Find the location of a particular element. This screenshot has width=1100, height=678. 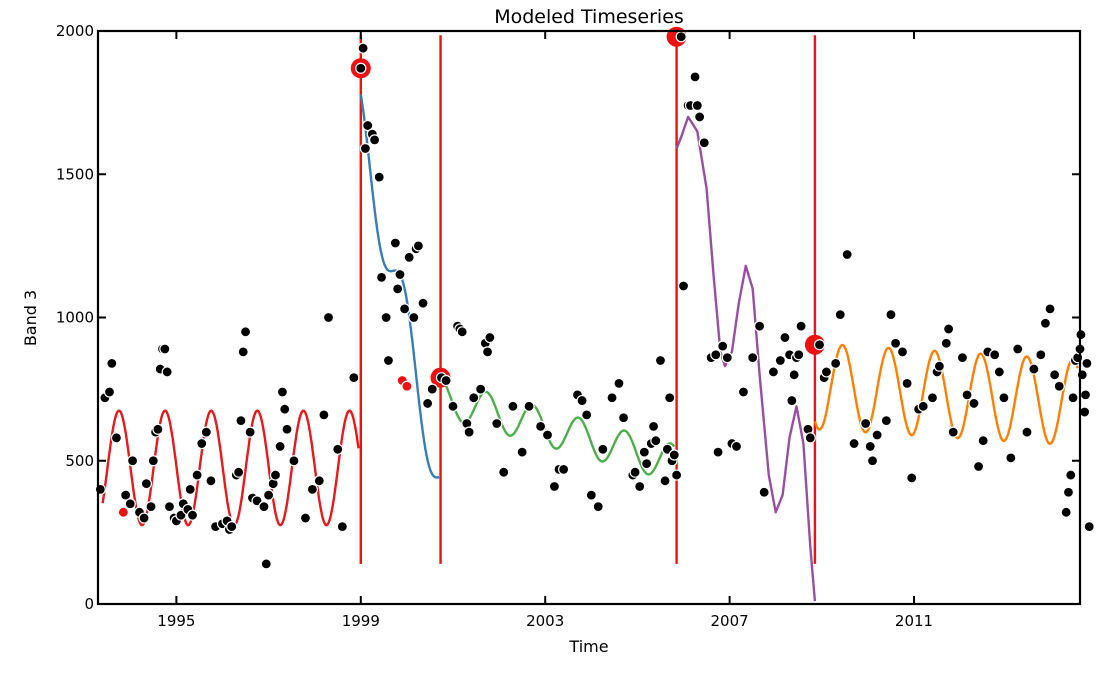

y-axis-label: Band 3 is located at coordinates (30, 318).